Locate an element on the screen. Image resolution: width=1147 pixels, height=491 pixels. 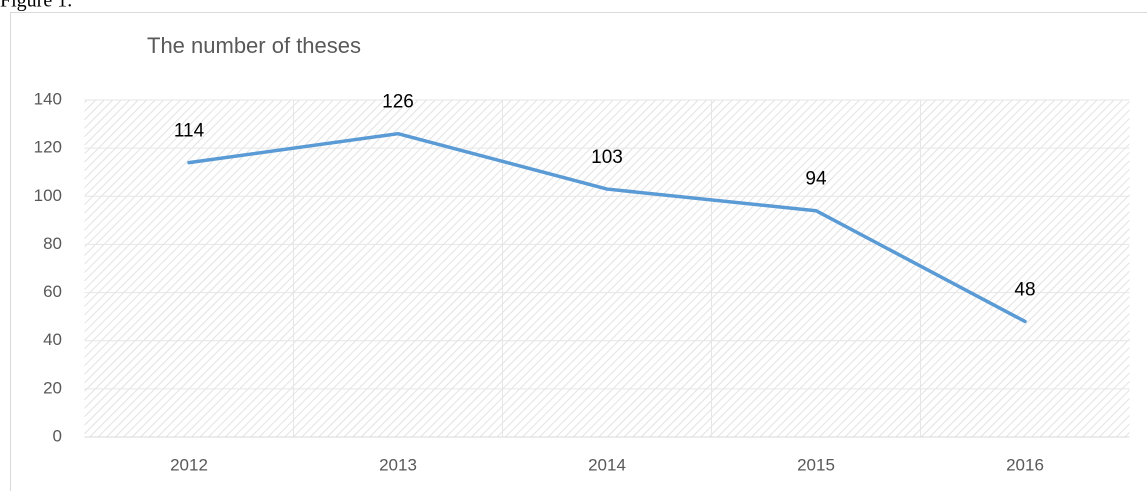
x-tick-label: 2012 is located at coordinates (189, 464).